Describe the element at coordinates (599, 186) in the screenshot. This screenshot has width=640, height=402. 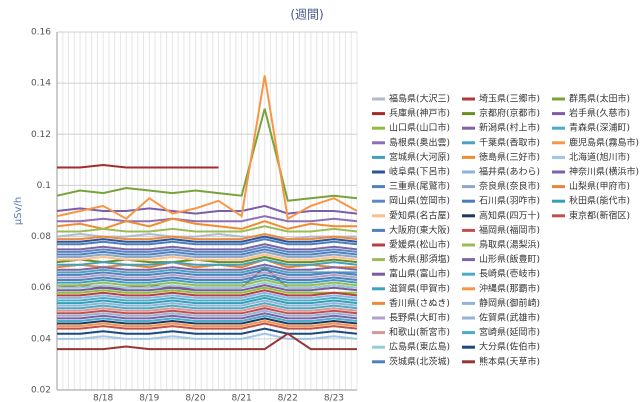
I see `legend-label: 山梨県(甲府市)` at that location.